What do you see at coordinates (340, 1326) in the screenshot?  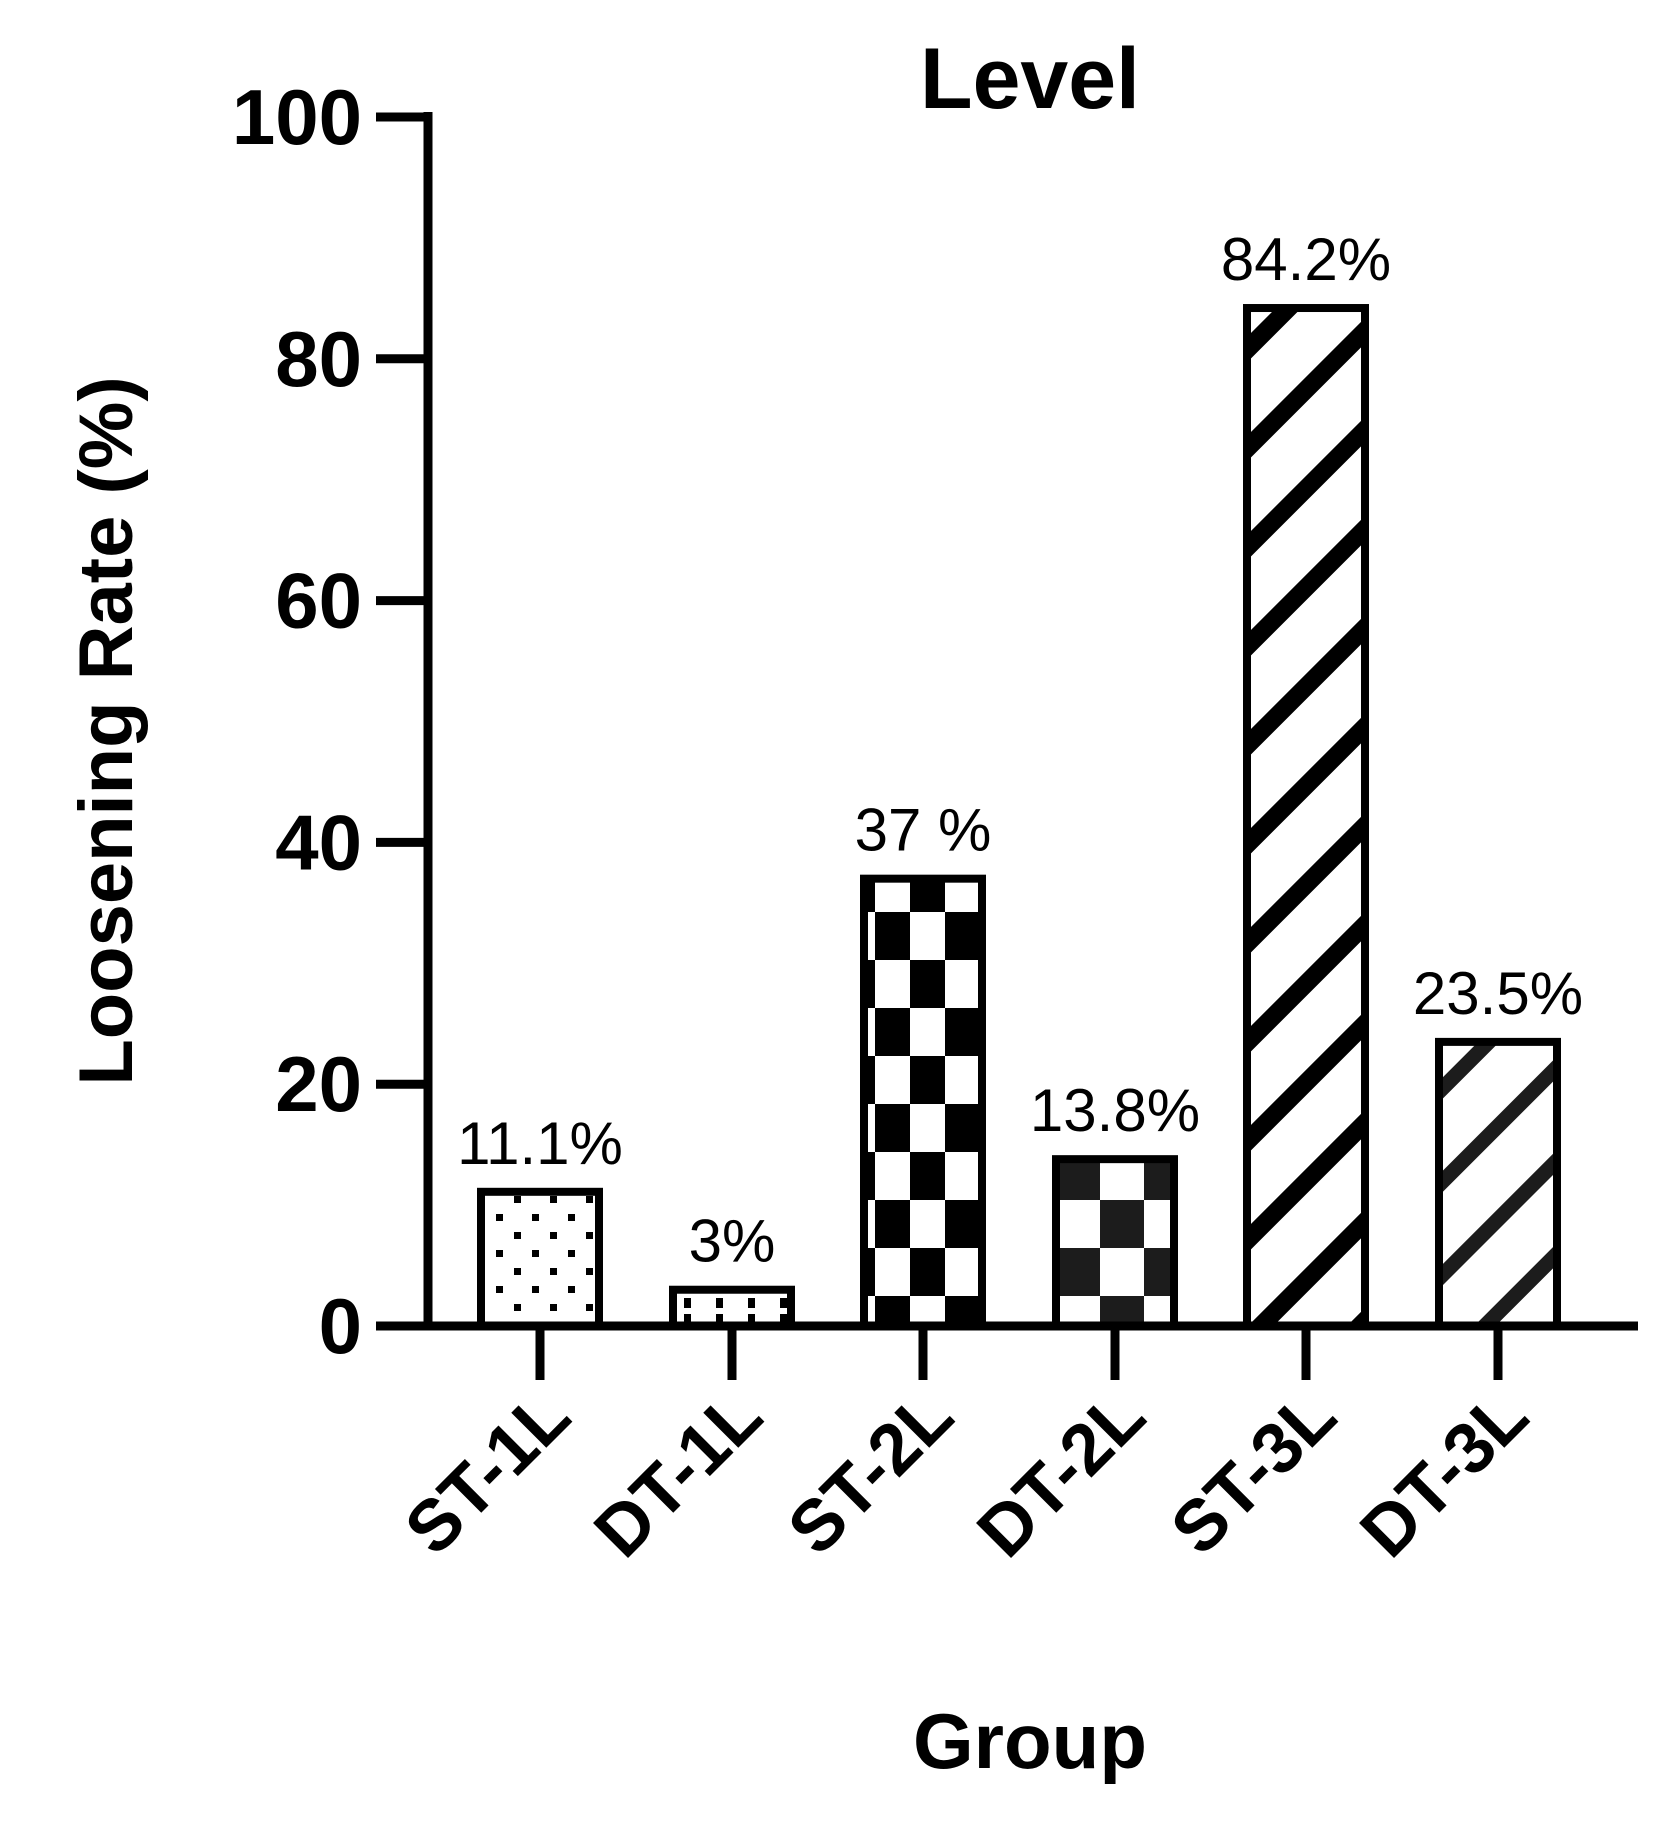 I see `y-tick-label: 0` at bounding box center [340, 1326].